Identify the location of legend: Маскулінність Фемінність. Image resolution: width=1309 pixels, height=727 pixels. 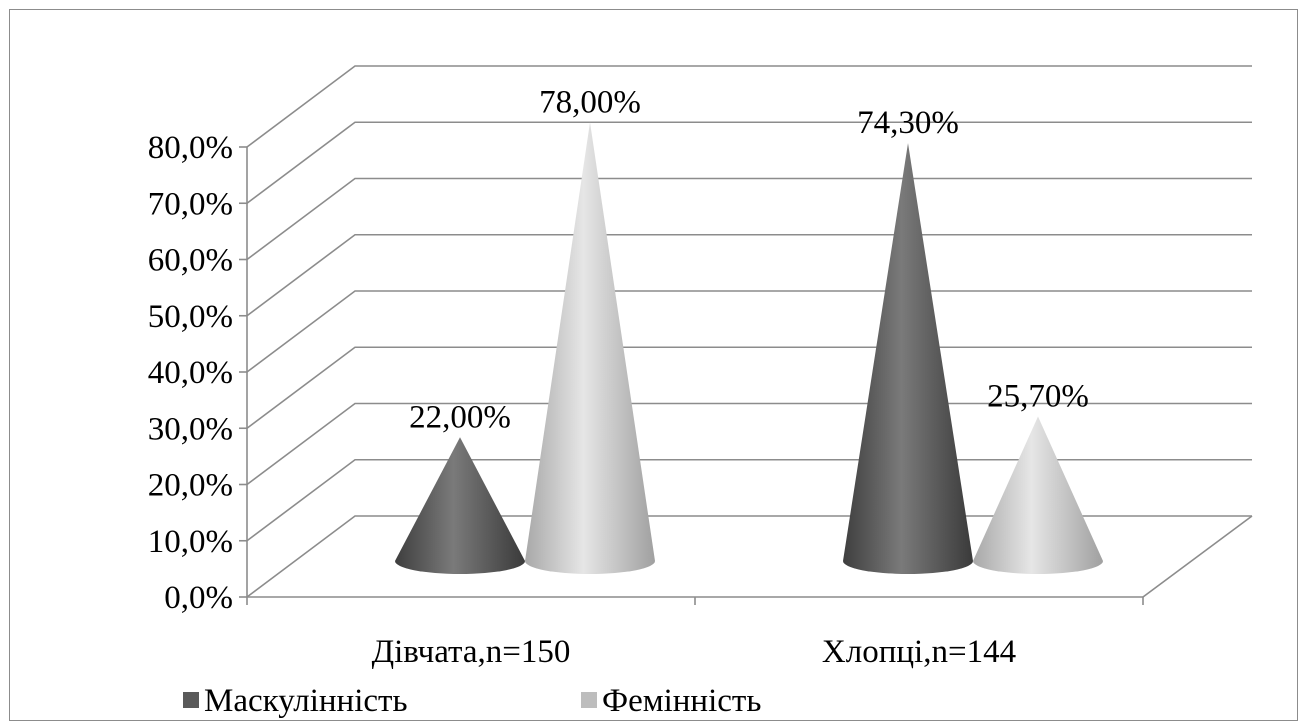
(472, 701).